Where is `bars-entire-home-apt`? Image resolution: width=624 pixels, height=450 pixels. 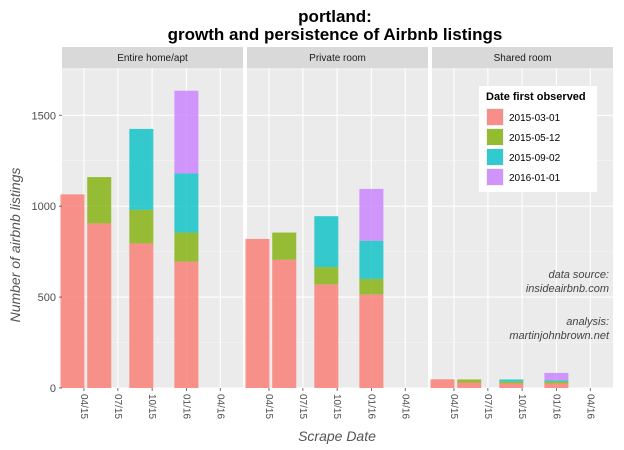 bars-entire-home-apt is located at coordinates (129, 239).